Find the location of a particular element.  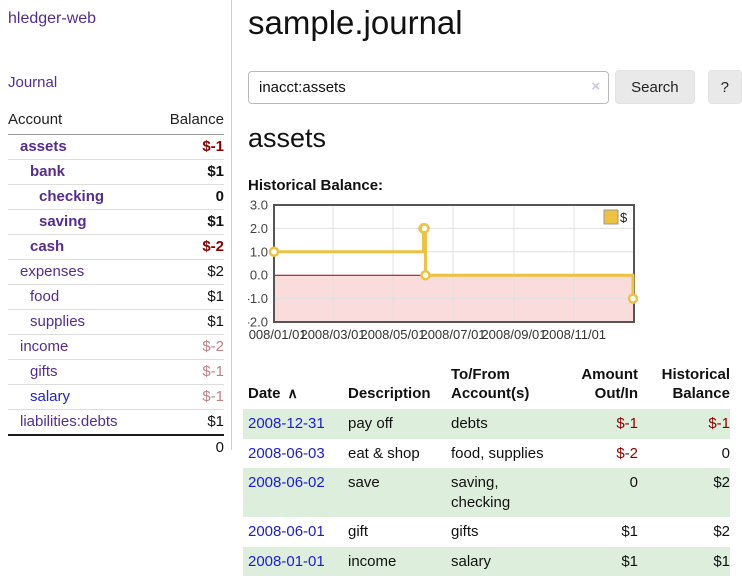

register-column-label: To/From Account(s) is located at coordinates (490, 384).